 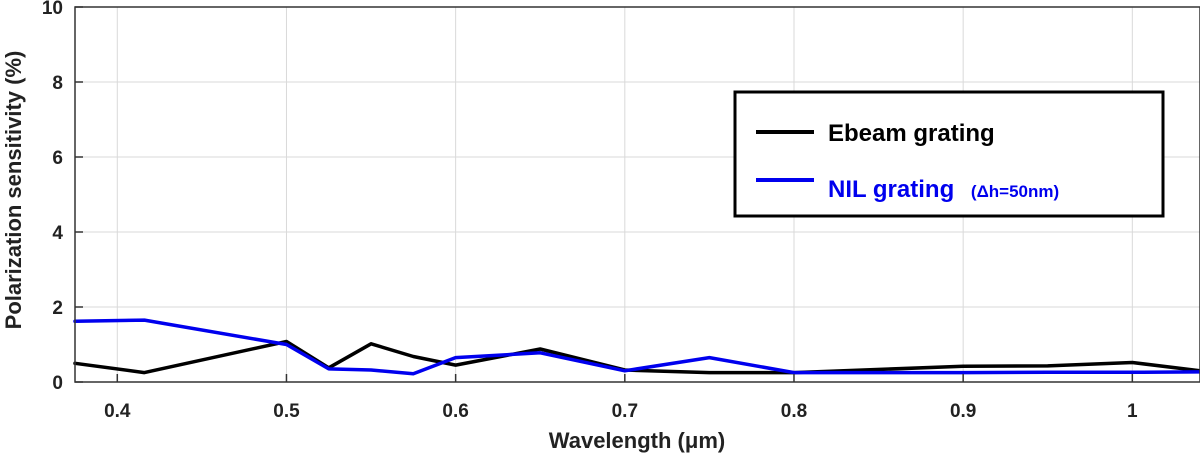 I want to click on x-tick-label: 0.9, so click(x=963, y=411).